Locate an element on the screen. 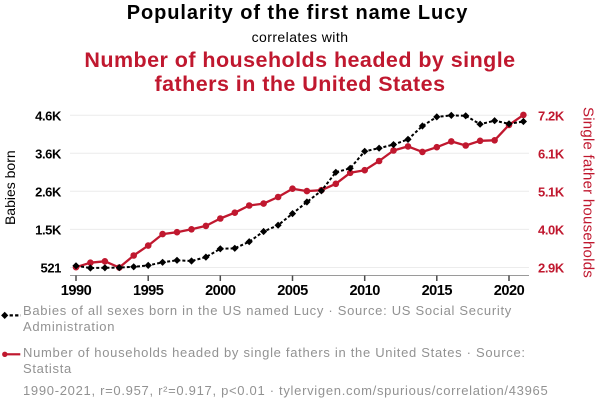 This screenshot has width=600, height=414. svg-text: 2005 is located at coordinates (292, 291).